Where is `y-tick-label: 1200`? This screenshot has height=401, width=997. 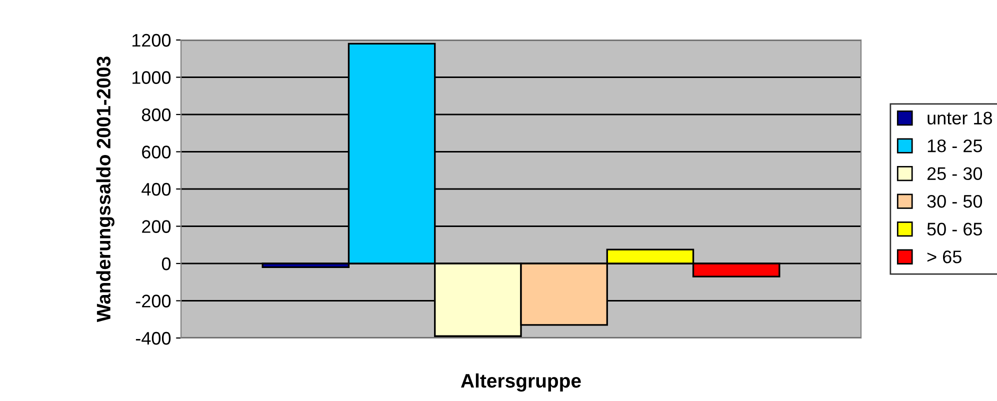
y-tick-label: 1200 is located at coordinates (151, 40).